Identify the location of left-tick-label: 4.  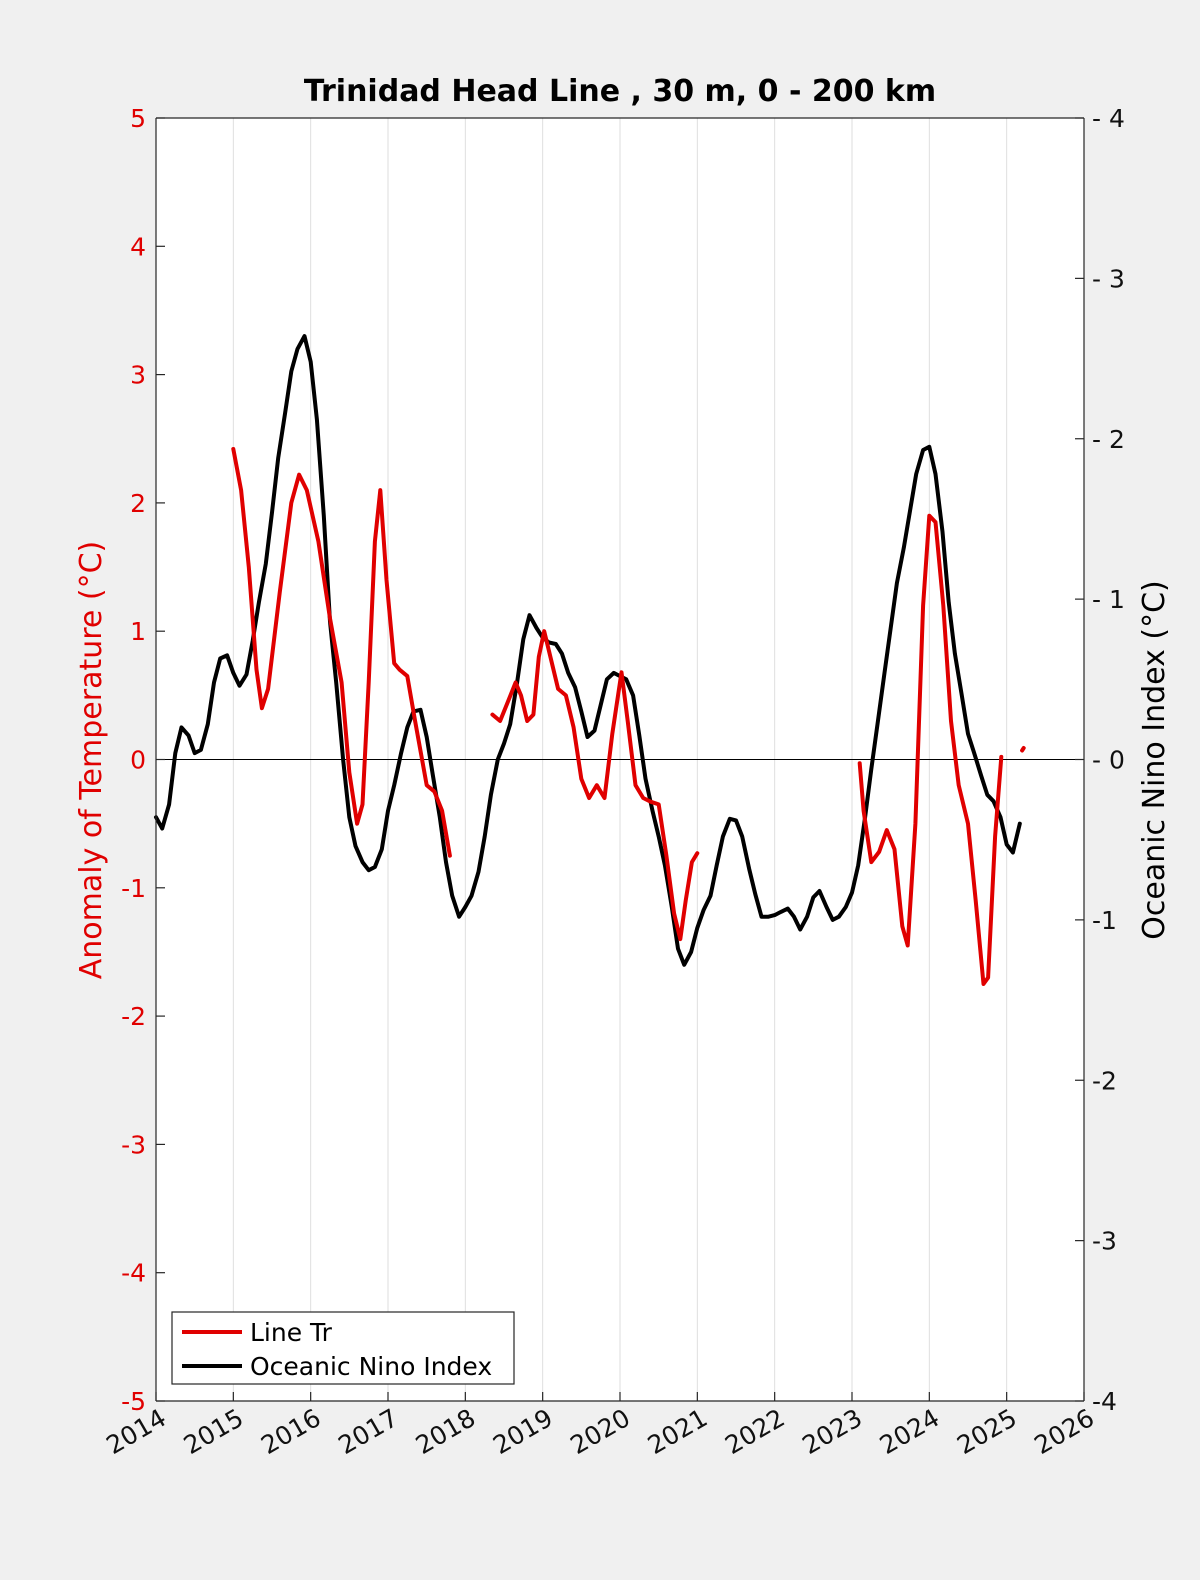
(138, 246).